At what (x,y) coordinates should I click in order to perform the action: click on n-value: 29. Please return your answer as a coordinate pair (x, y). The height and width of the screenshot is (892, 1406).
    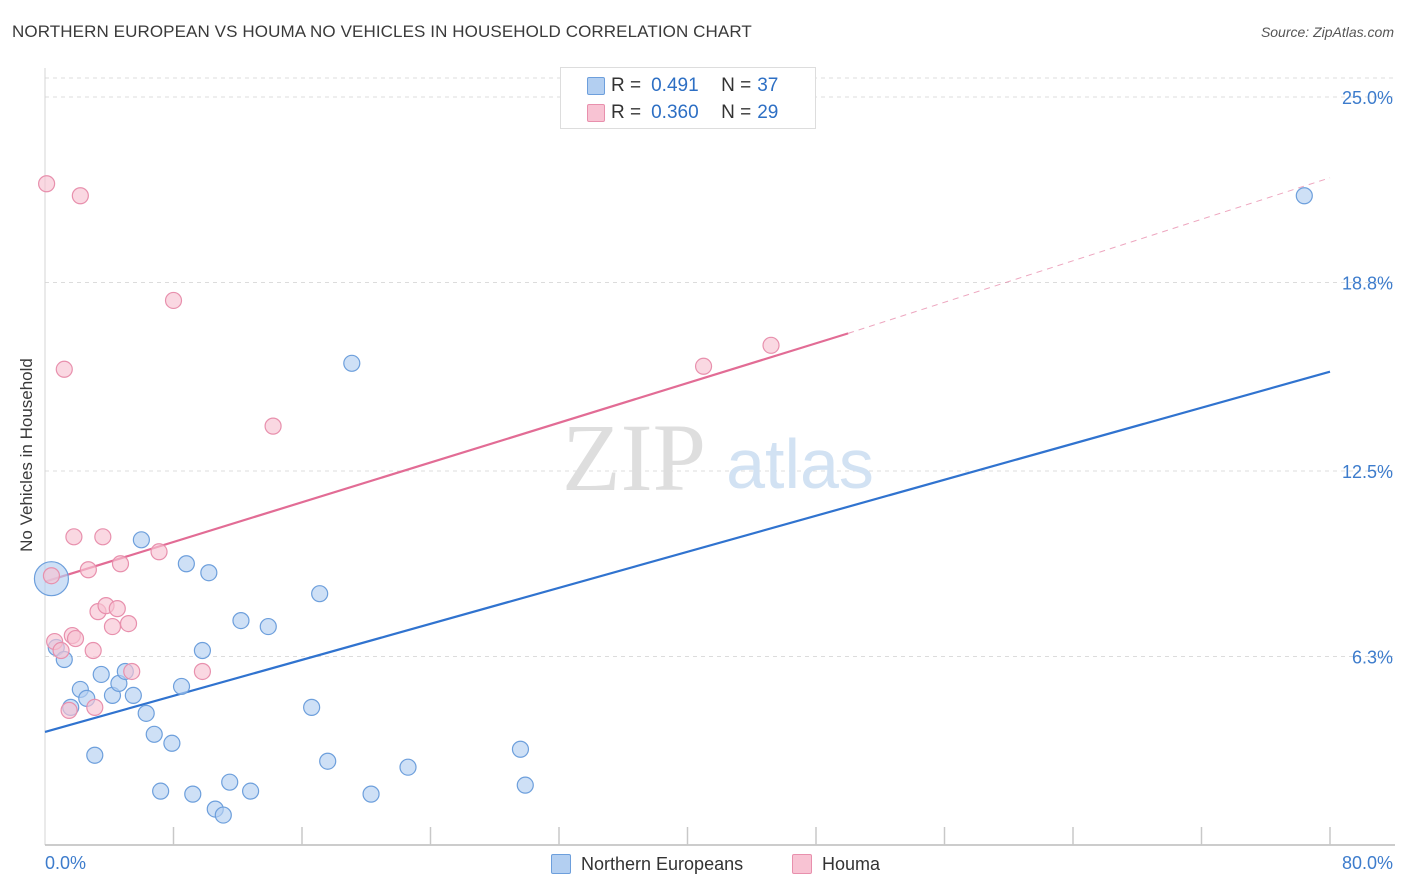
    Looking at the image, I should click on (768, 112).